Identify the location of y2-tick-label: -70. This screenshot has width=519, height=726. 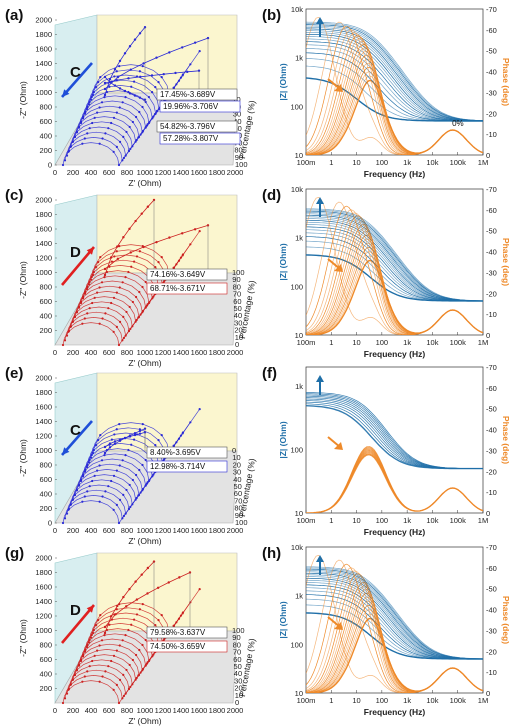
(491, 367).